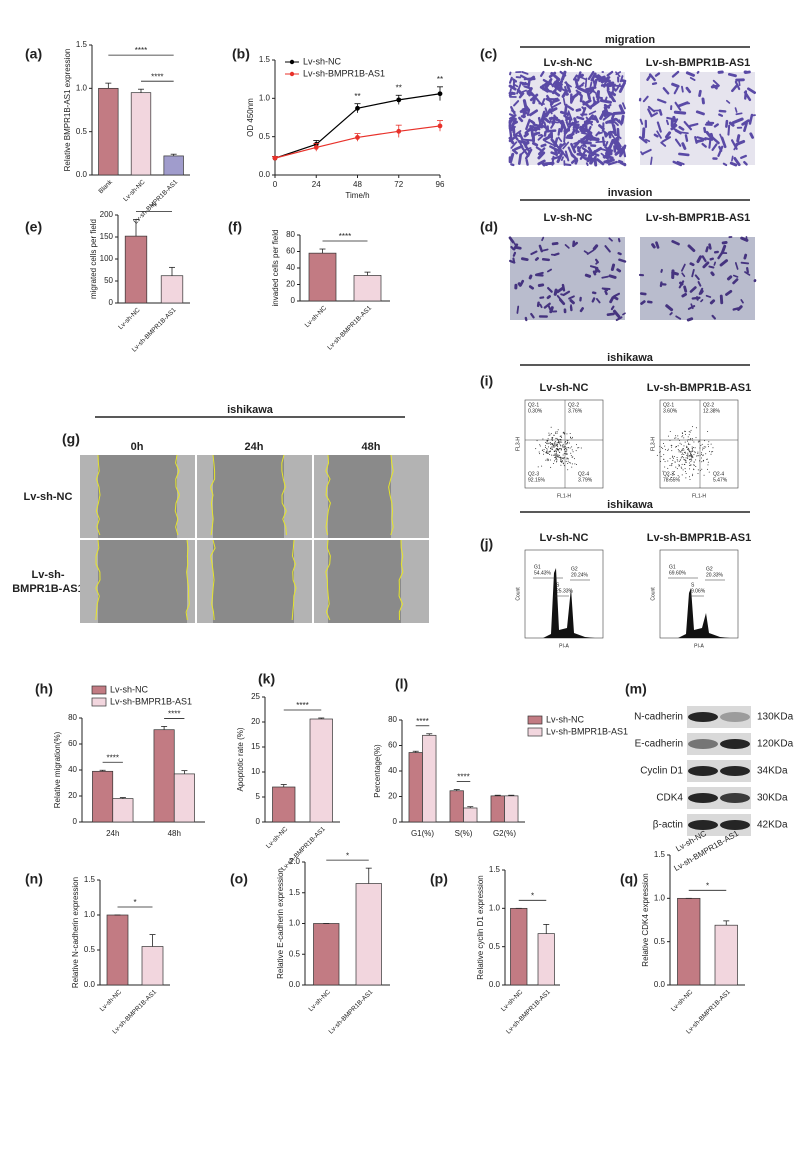  What do you see at coordinates (645, 919) in the screenshot?
I see `y-axis-label: Relative CDK4 expression` at bounding box center [645, 919].